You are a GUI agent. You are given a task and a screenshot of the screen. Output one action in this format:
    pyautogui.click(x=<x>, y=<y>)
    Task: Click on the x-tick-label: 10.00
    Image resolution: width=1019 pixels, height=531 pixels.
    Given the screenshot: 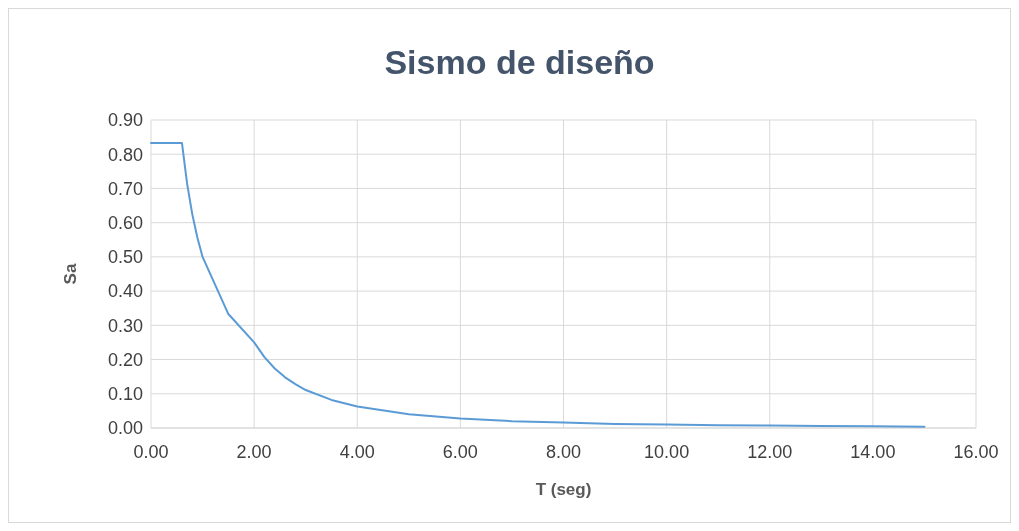 What is the action you would take?
    pyautogui.click(x=667, y=452)
    